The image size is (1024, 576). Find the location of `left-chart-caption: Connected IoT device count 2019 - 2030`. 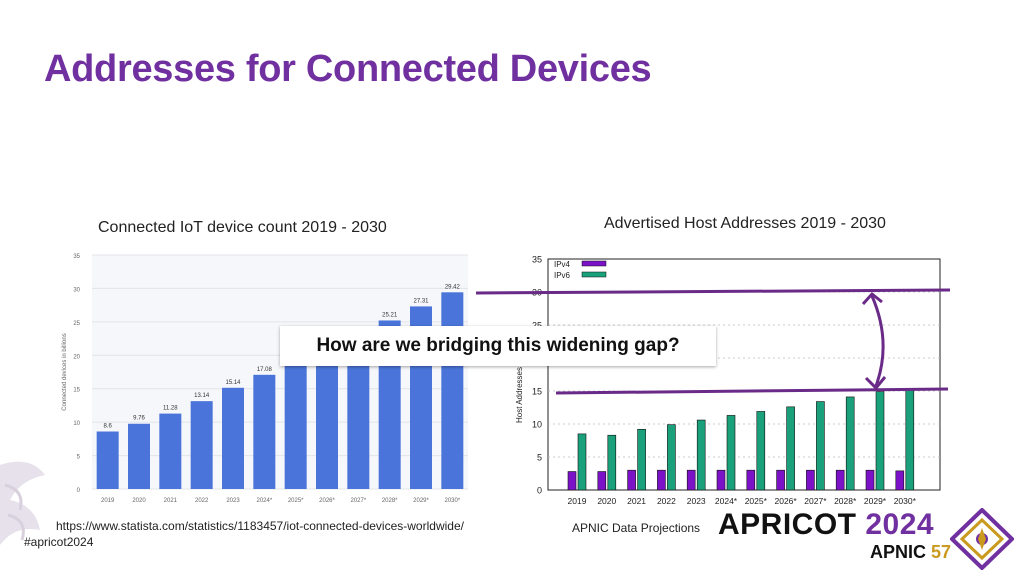

left-chart-caption: Connected IoT device count 2019 - 2030 is located at coordinates (242, 227).